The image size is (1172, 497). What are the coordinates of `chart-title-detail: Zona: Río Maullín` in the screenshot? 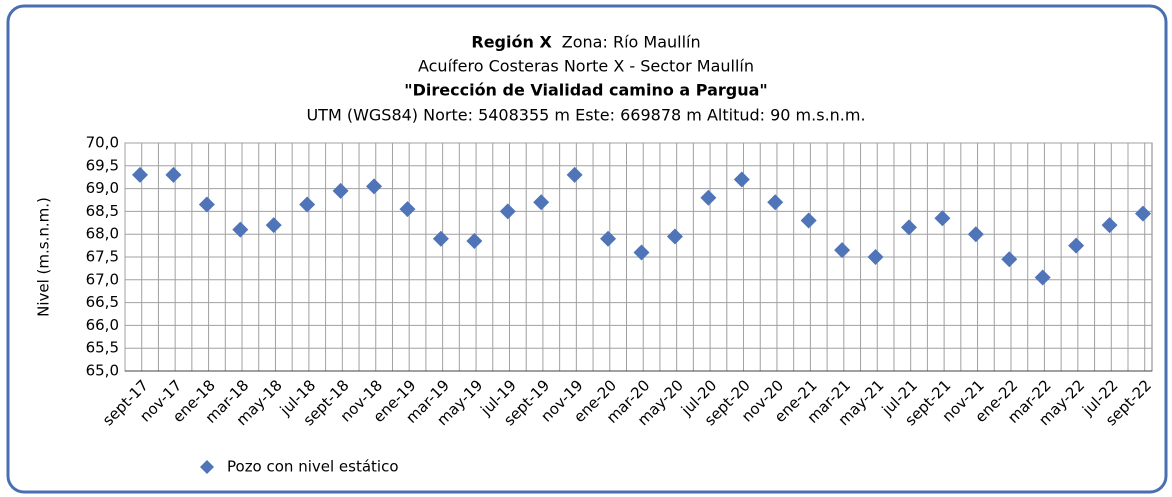 It's located at (631, 42).